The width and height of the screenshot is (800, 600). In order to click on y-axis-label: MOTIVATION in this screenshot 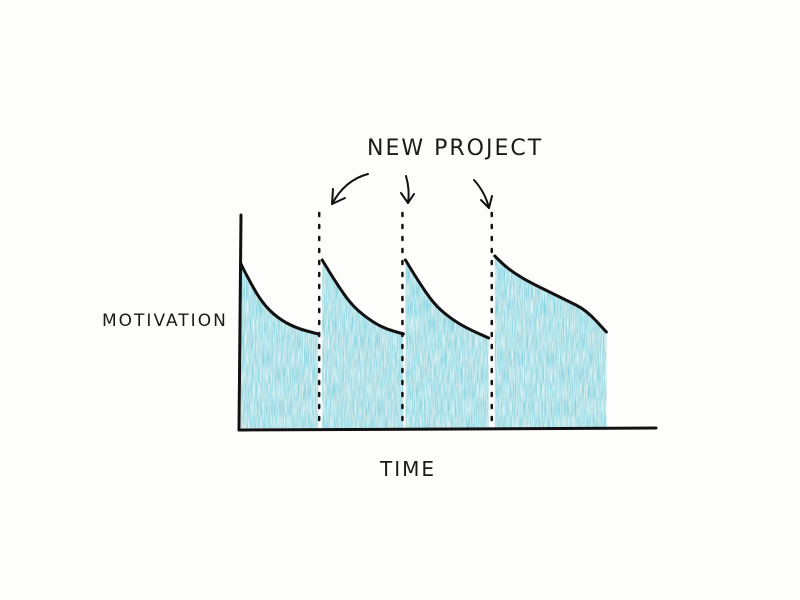, I will do `click(165, 321)`.